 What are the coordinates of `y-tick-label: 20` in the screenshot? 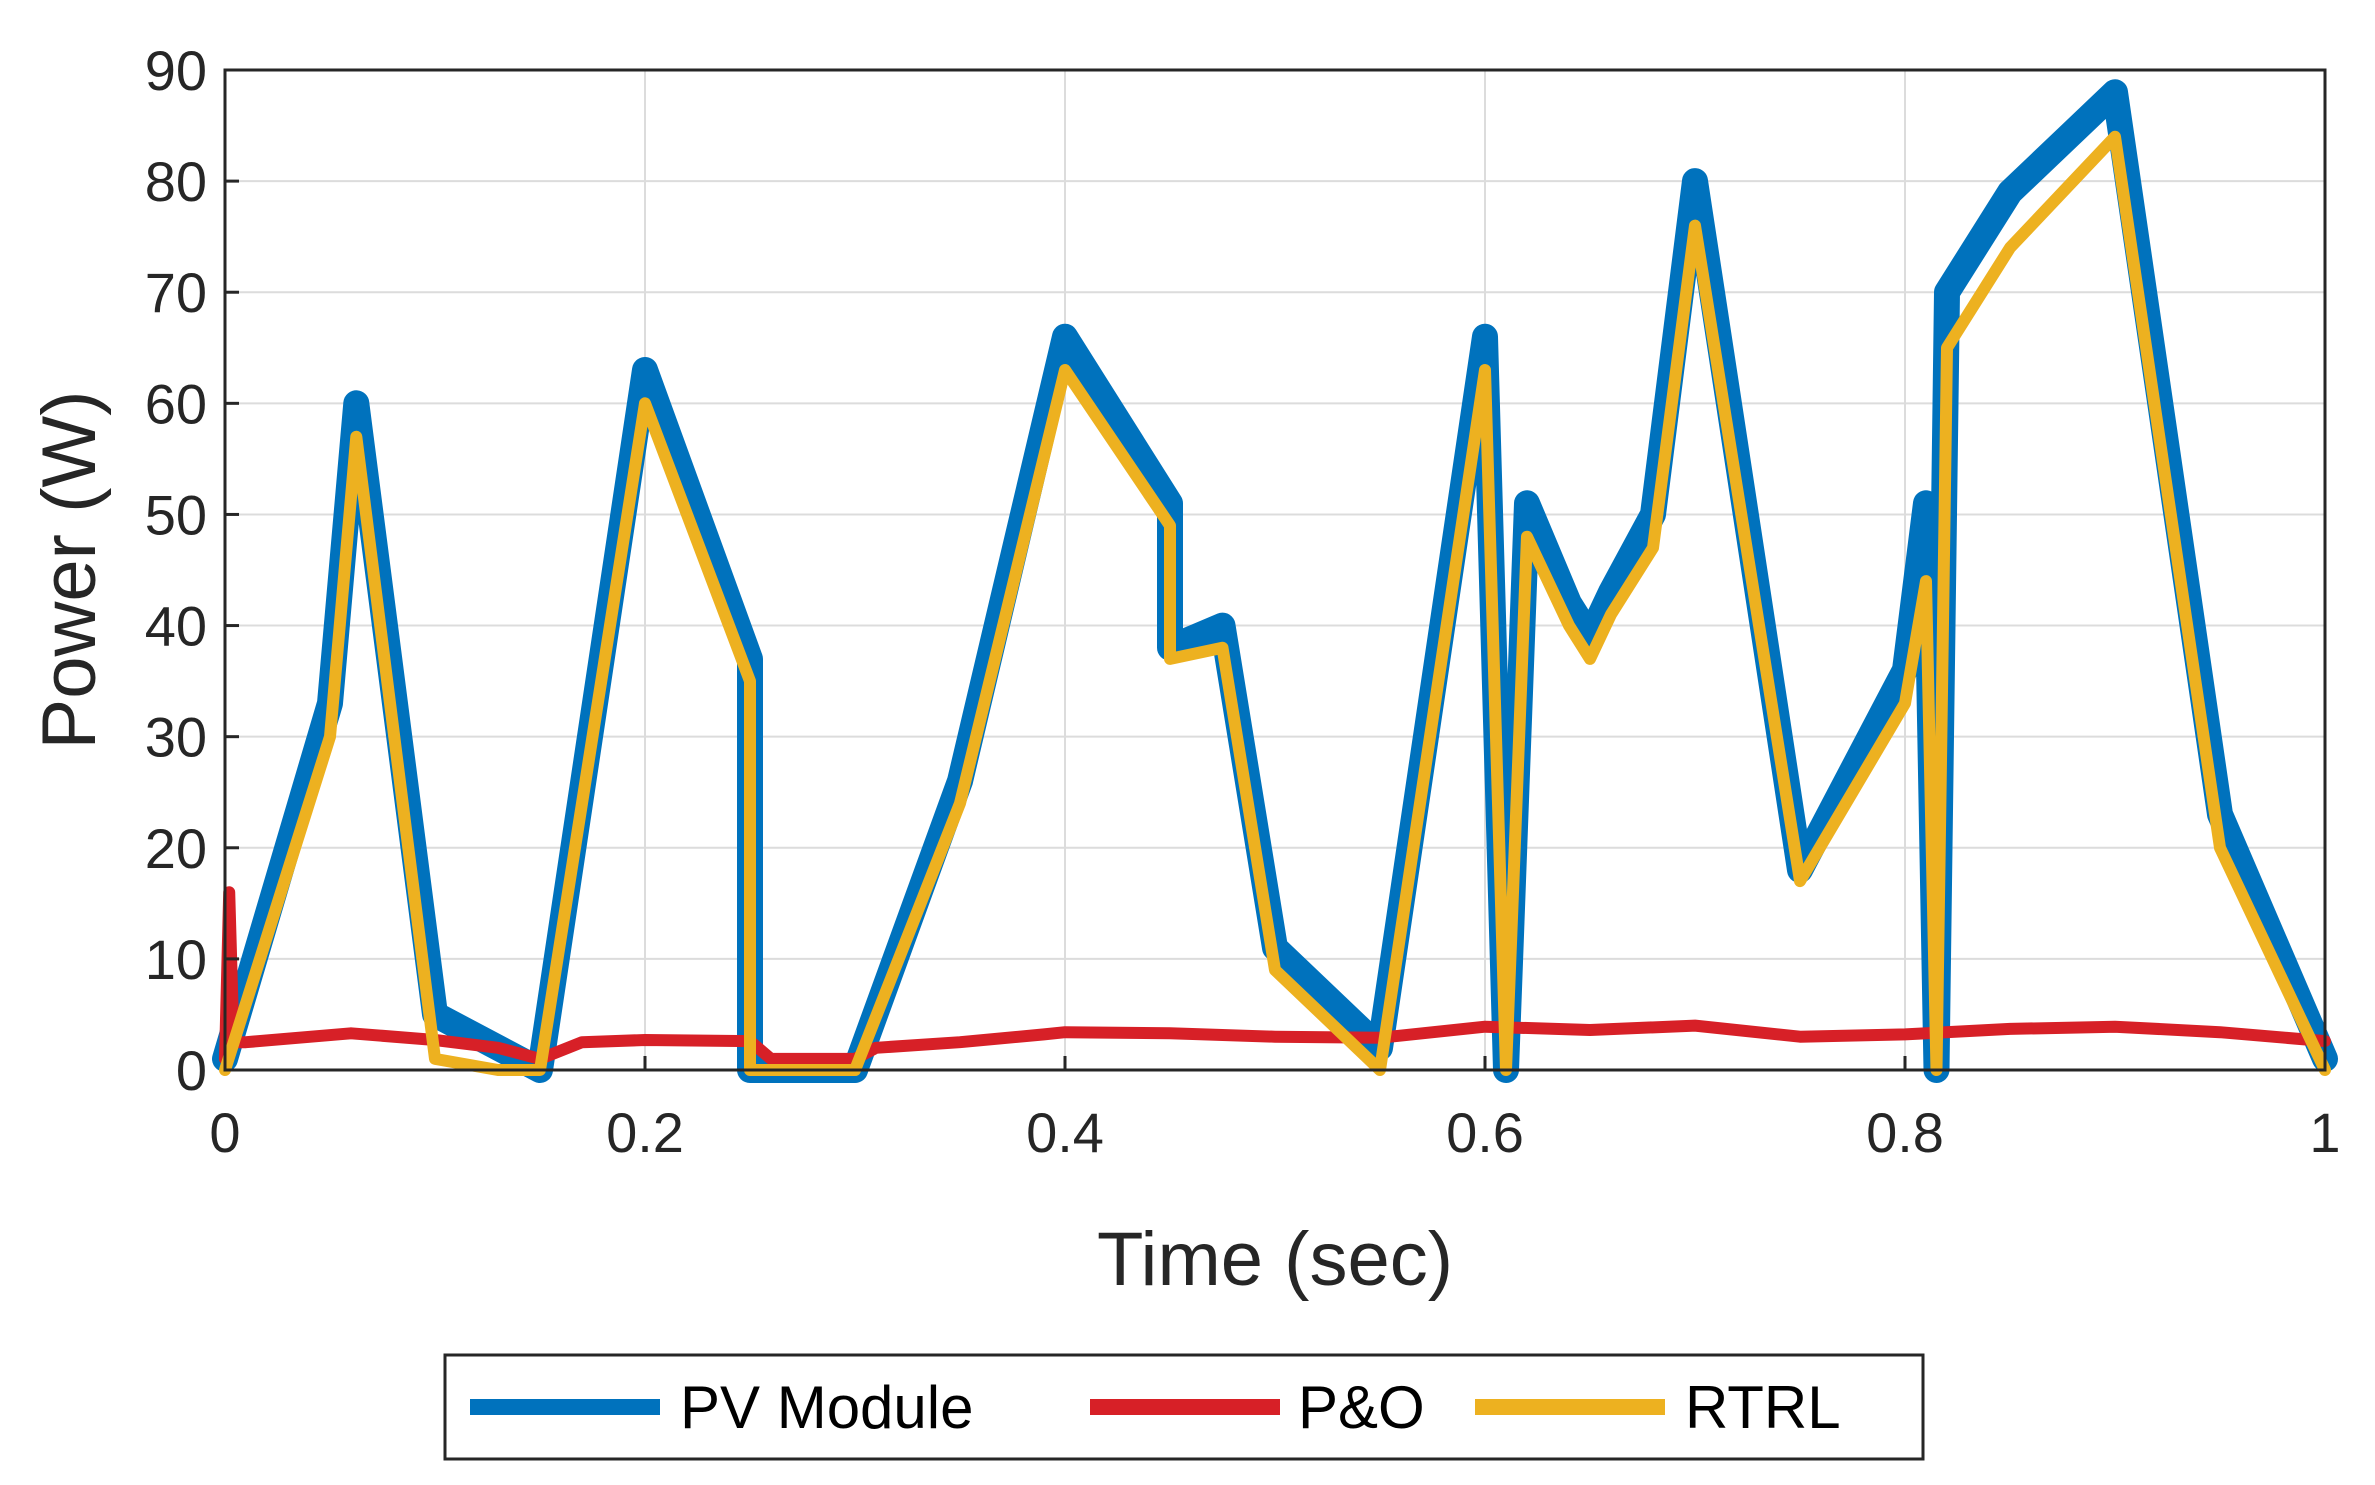 It's located at (176, 848).